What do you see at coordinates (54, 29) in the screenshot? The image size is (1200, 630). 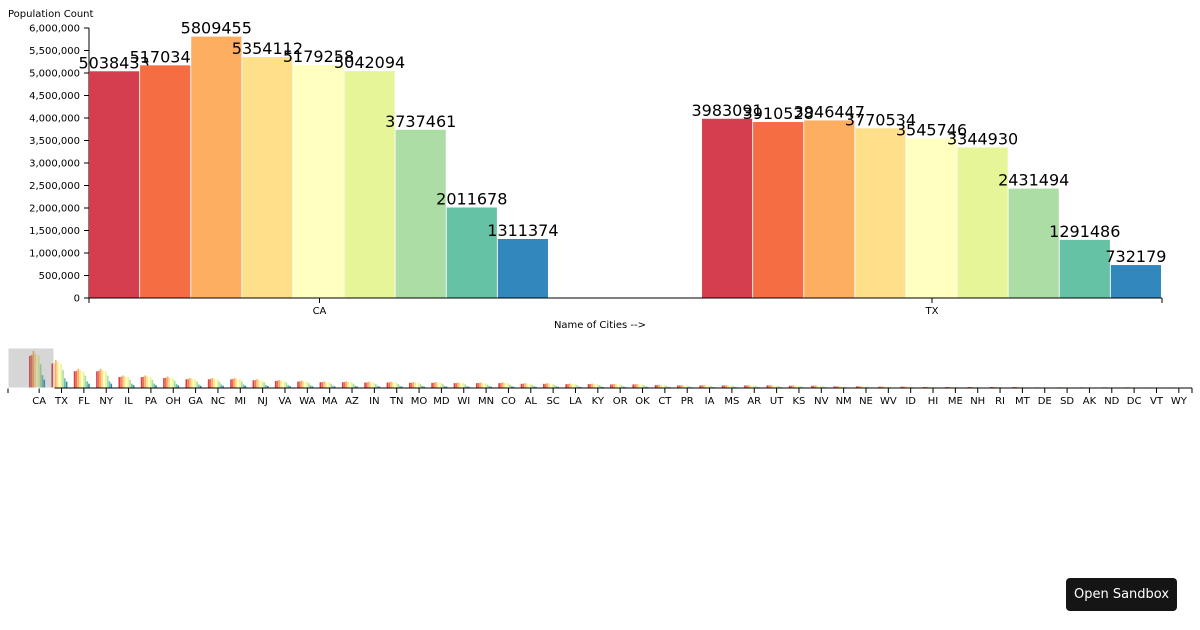 I see `y-tick-label: 6,000,000` at bounding box center [54, 29].